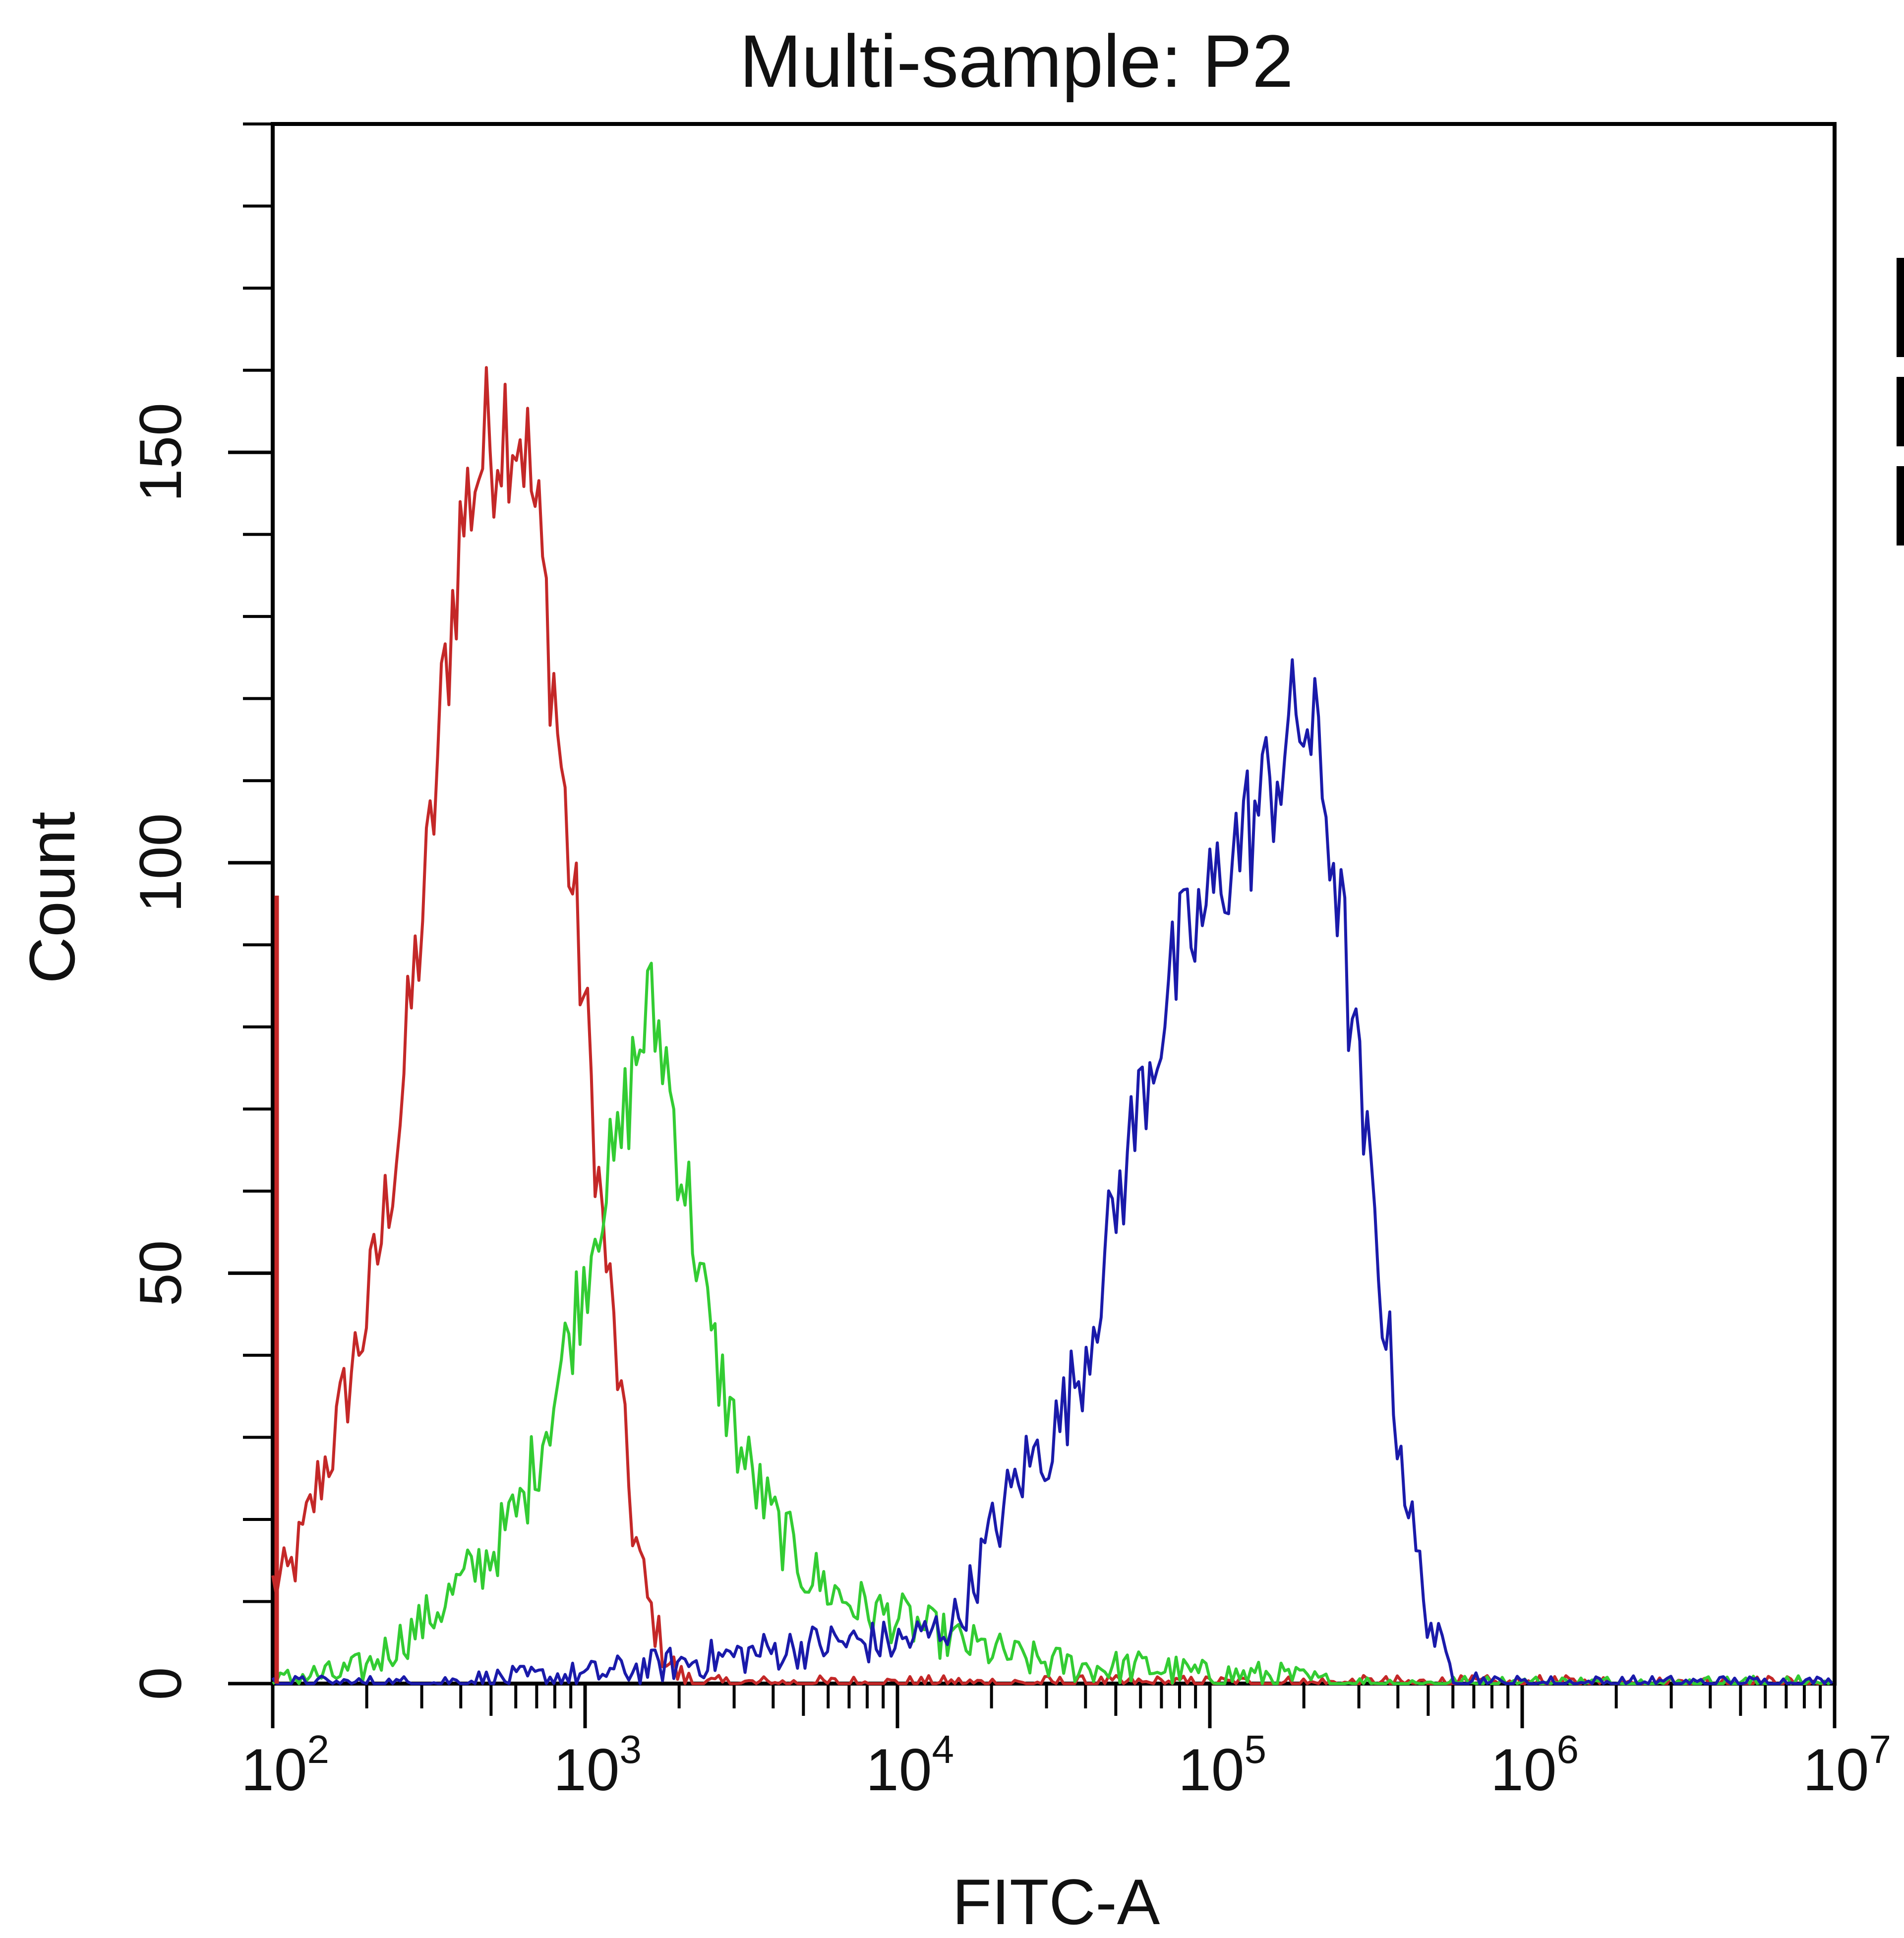  What do you see at coordinates (200, 911) in the screenshot?
I see `y-axis: 0 50 100 150` at bounding box center [200, 911].